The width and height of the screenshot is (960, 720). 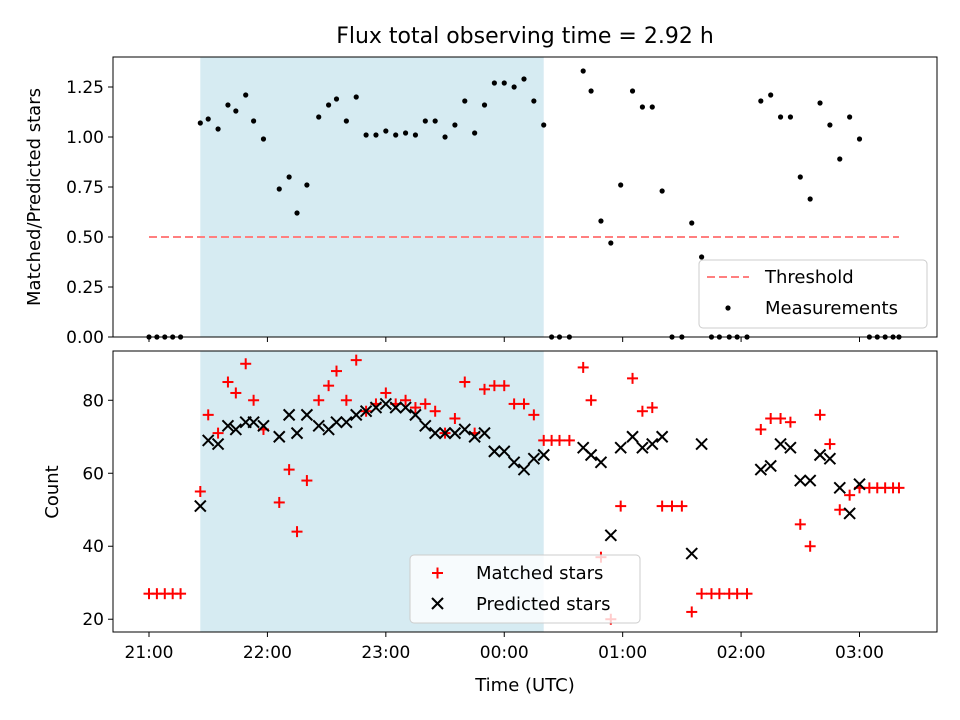 What do you see at coordinates (741, 653) in the screenshot?
I see `x-tick-label: 02:00` at bounding box center [741, 653].